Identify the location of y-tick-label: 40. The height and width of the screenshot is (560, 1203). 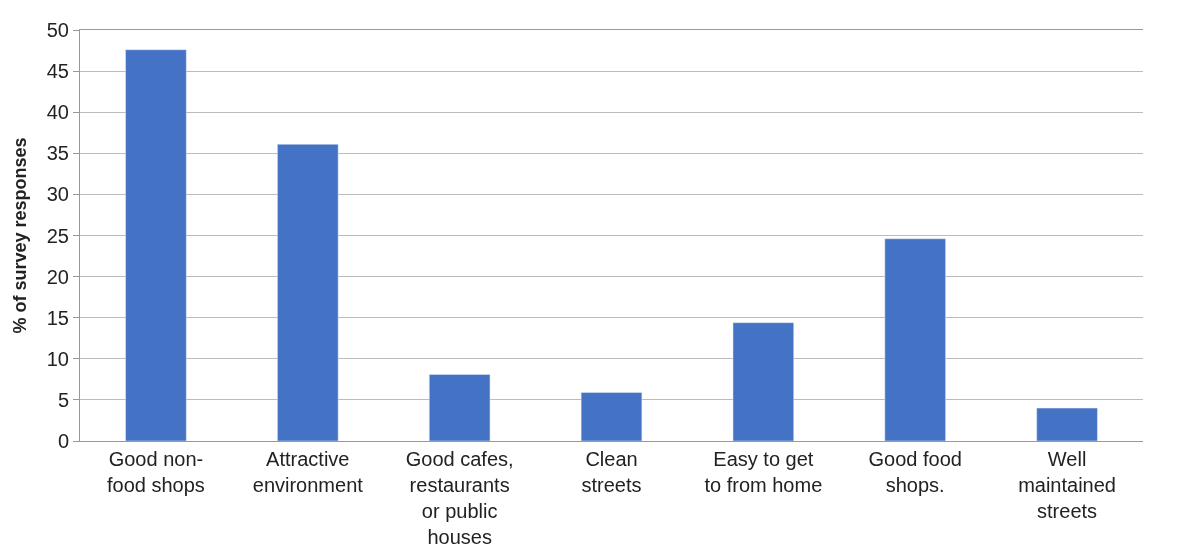
(57, 112).